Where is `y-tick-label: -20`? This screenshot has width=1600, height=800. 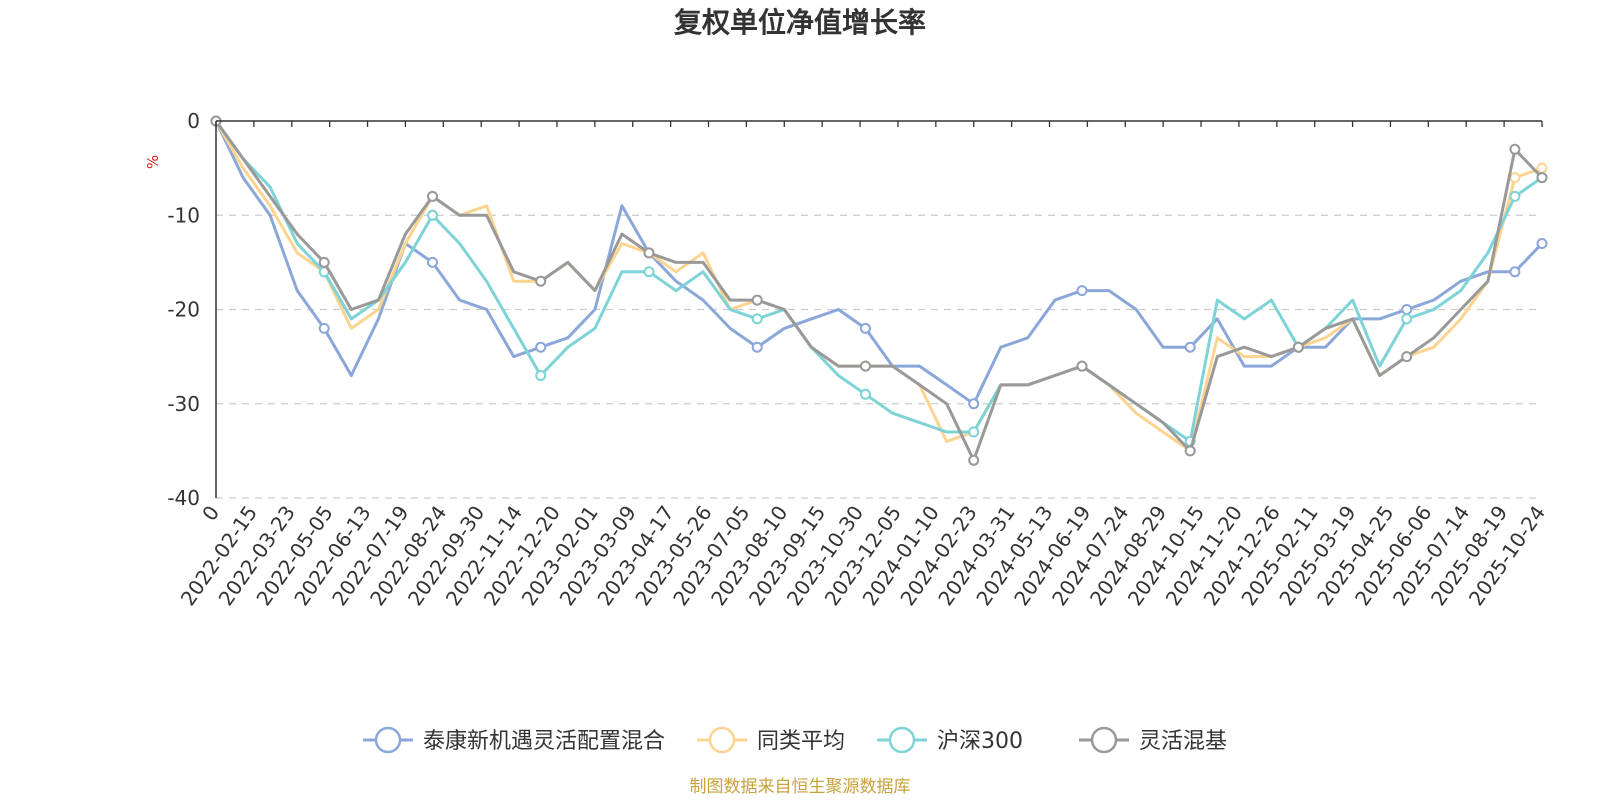
y-tick-label: -20 is located at coordinates (183, 310).